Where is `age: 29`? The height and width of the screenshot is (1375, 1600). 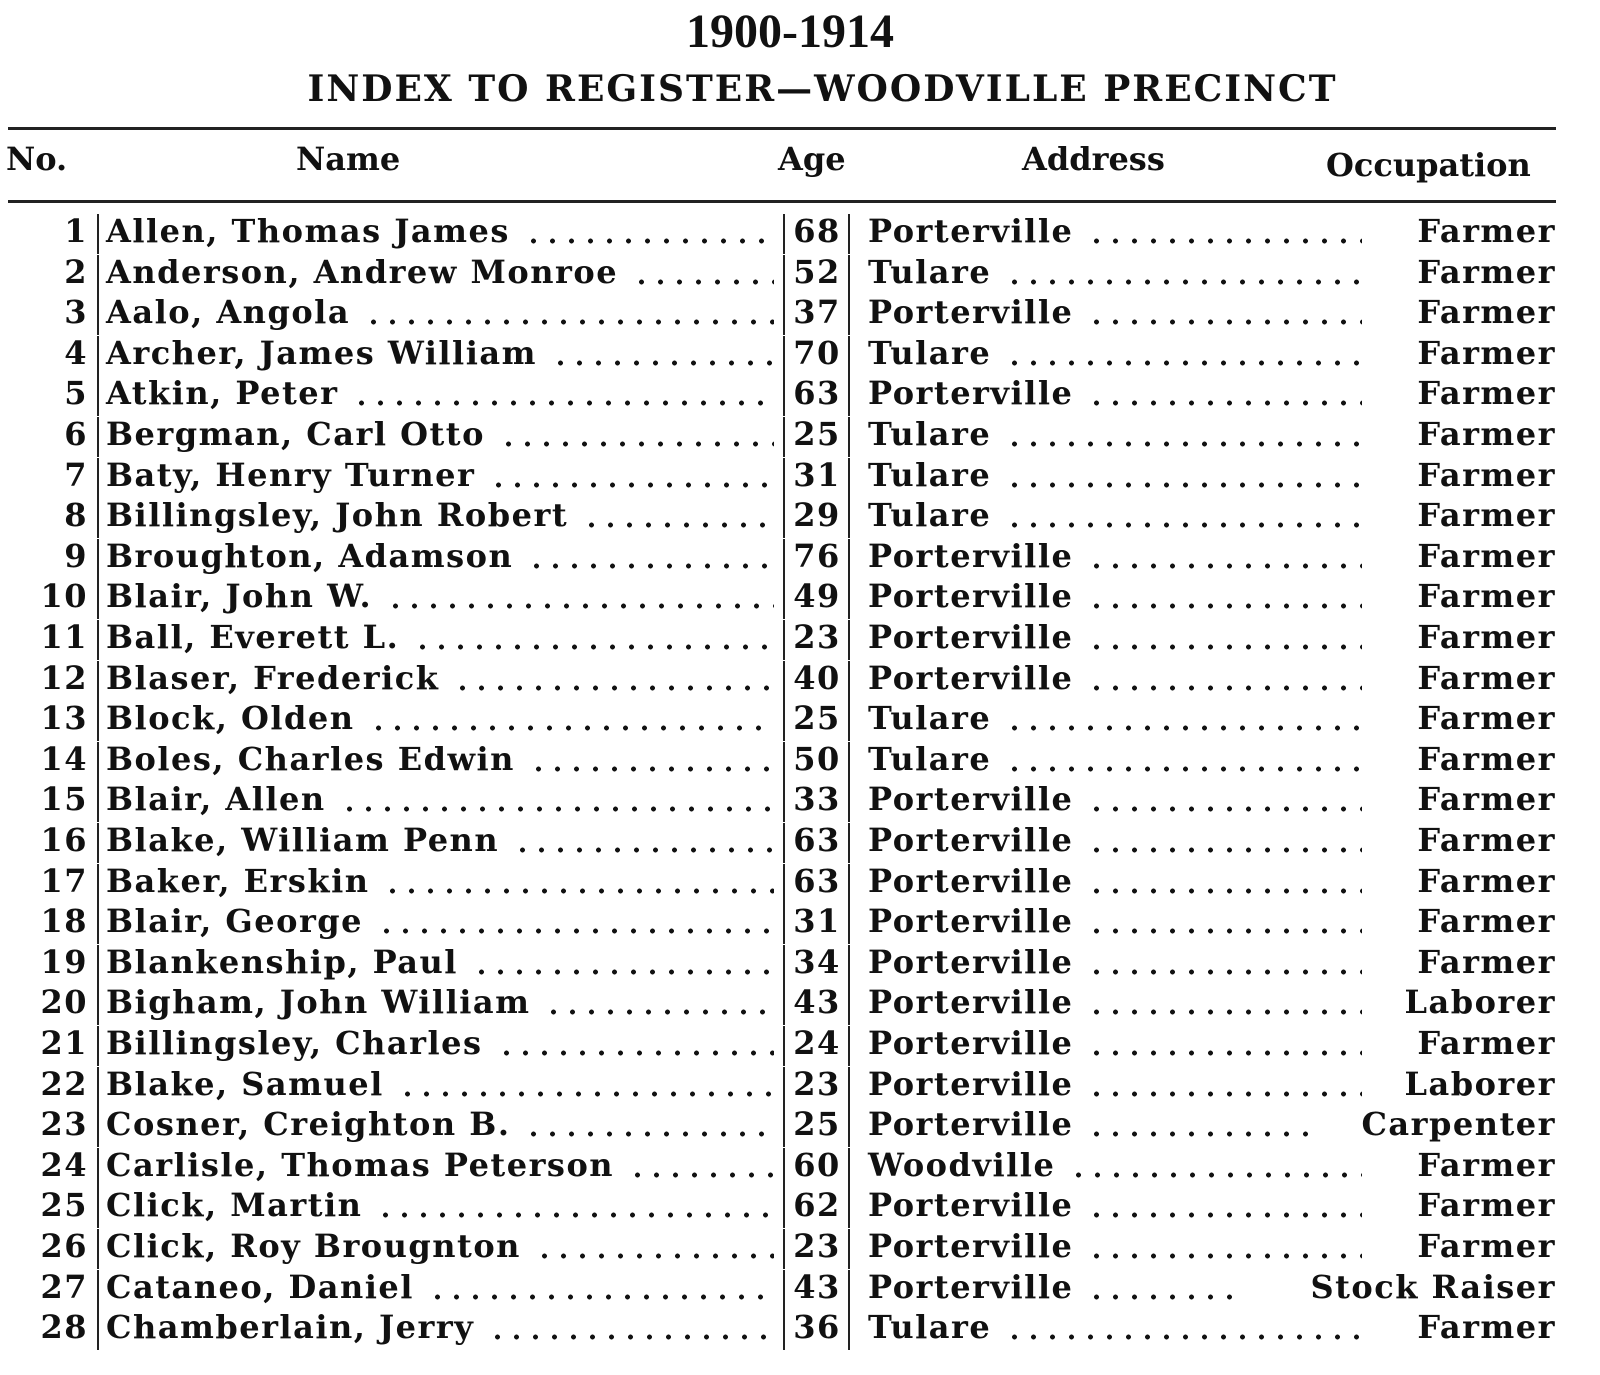 age: 29 is located at coordinates (817, 515).